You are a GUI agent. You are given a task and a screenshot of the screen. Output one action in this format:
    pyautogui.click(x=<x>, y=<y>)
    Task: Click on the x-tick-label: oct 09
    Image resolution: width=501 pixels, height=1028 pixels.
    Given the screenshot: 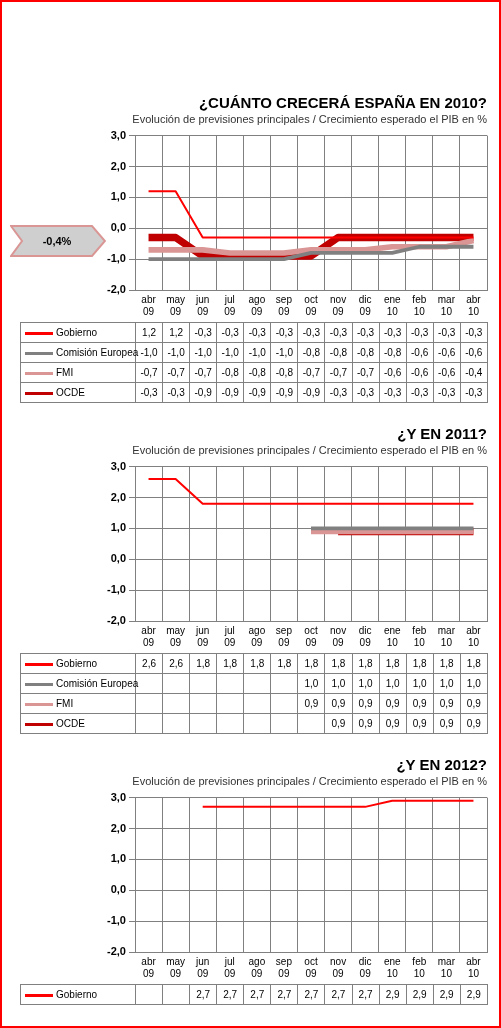 What is the action you would take?
    pyautogui.click(x=311, y=967)
    